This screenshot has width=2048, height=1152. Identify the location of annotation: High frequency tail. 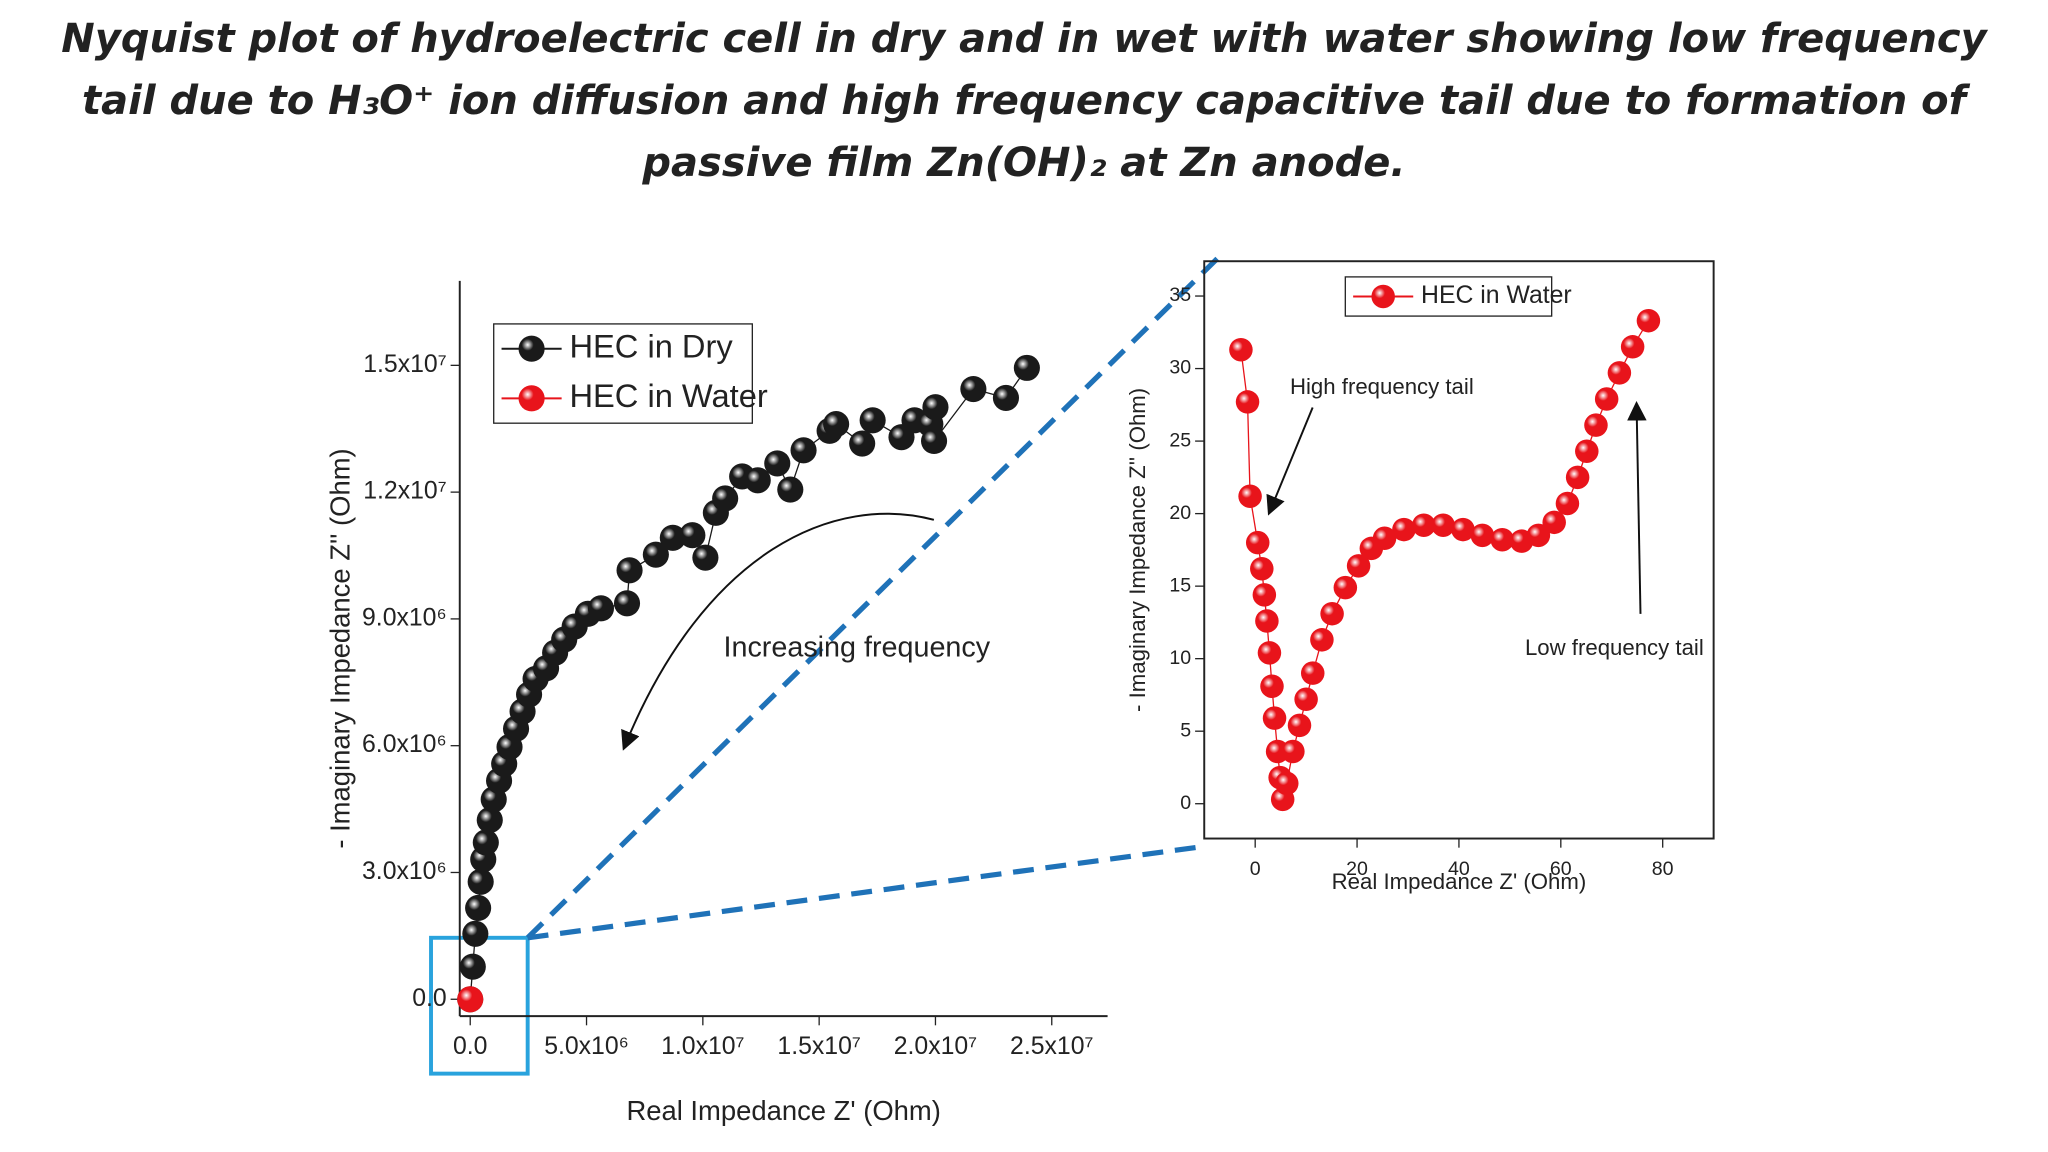
(1382, 386).